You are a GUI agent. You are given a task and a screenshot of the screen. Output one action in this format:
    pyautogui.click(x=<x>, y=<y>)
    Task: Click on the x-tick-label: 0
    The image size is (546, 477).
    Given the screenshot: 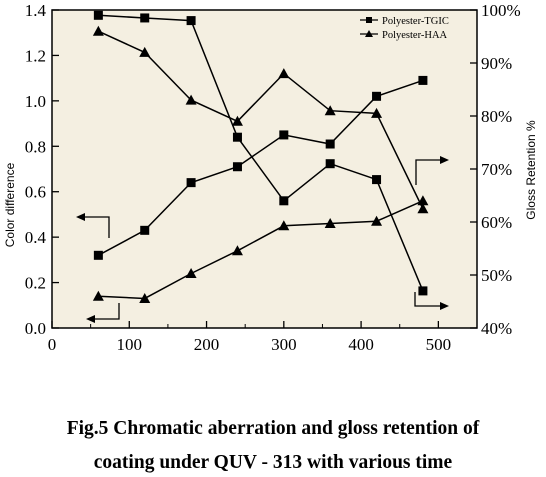 What is the action you would take?
    pyautogui.click(x=52, y=344)
    